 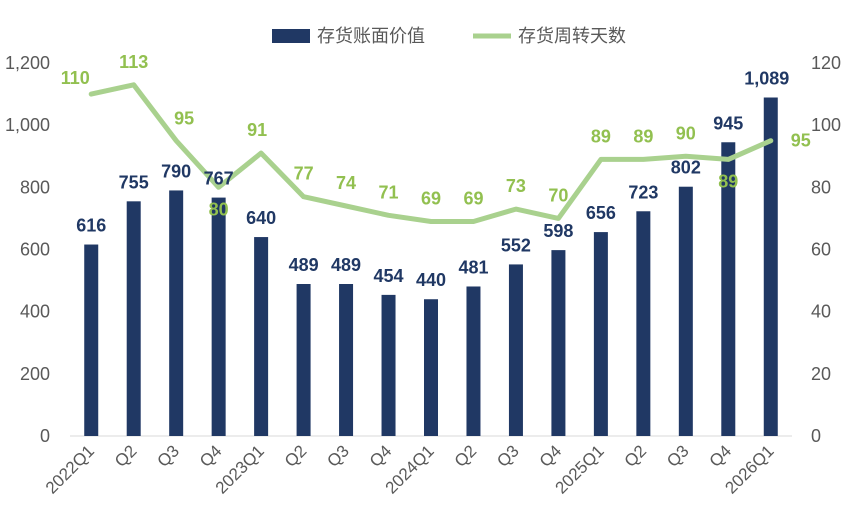 What do you see at coordinates (35, 187) in the screenshot?
I see `left-y-tick-label: 800` at bounding box center [35, 187].